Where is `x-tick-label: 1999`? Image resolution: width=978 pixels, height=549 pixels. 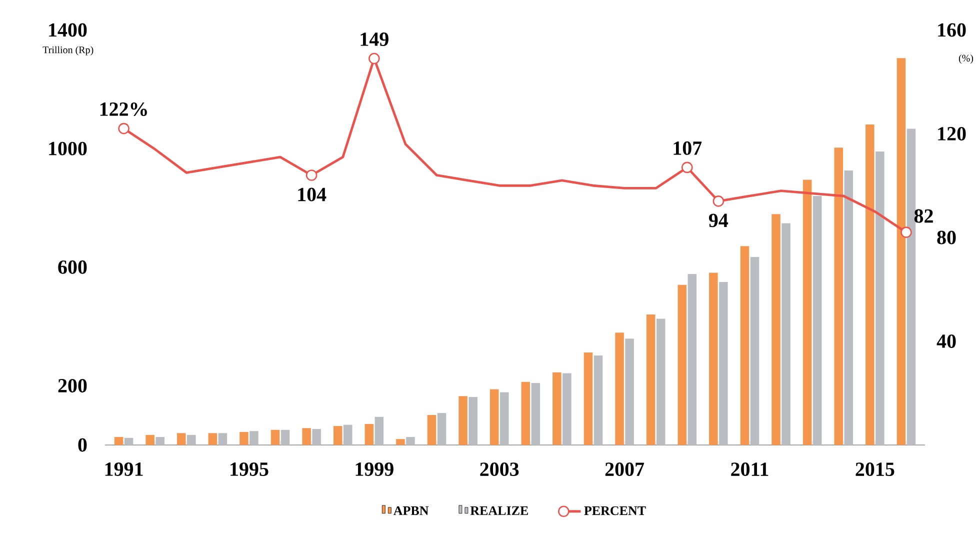
x-tick-label: 1999 is located at coordinates (375, 469).